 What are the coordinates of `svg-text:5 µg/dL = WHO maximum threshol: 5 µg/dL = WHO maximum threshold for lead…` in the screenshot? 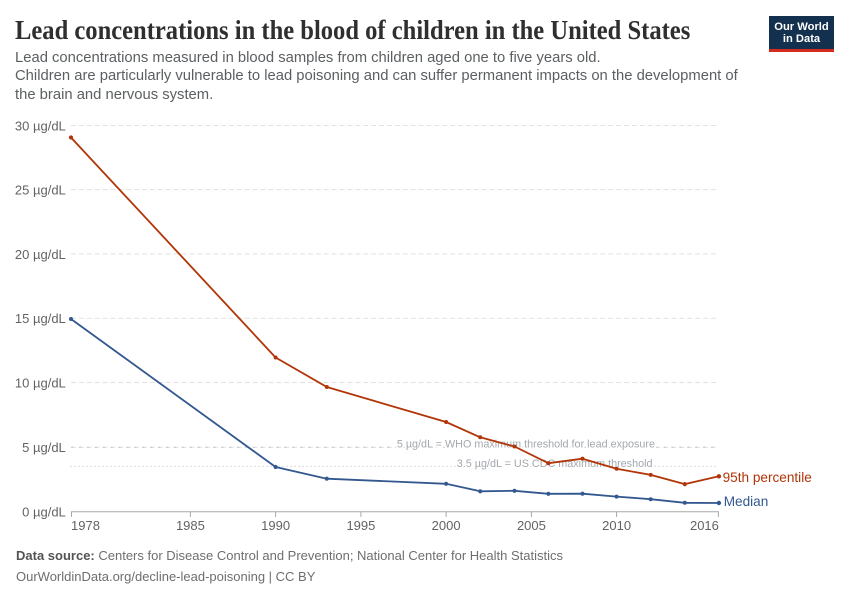 It's located at (526, 445).